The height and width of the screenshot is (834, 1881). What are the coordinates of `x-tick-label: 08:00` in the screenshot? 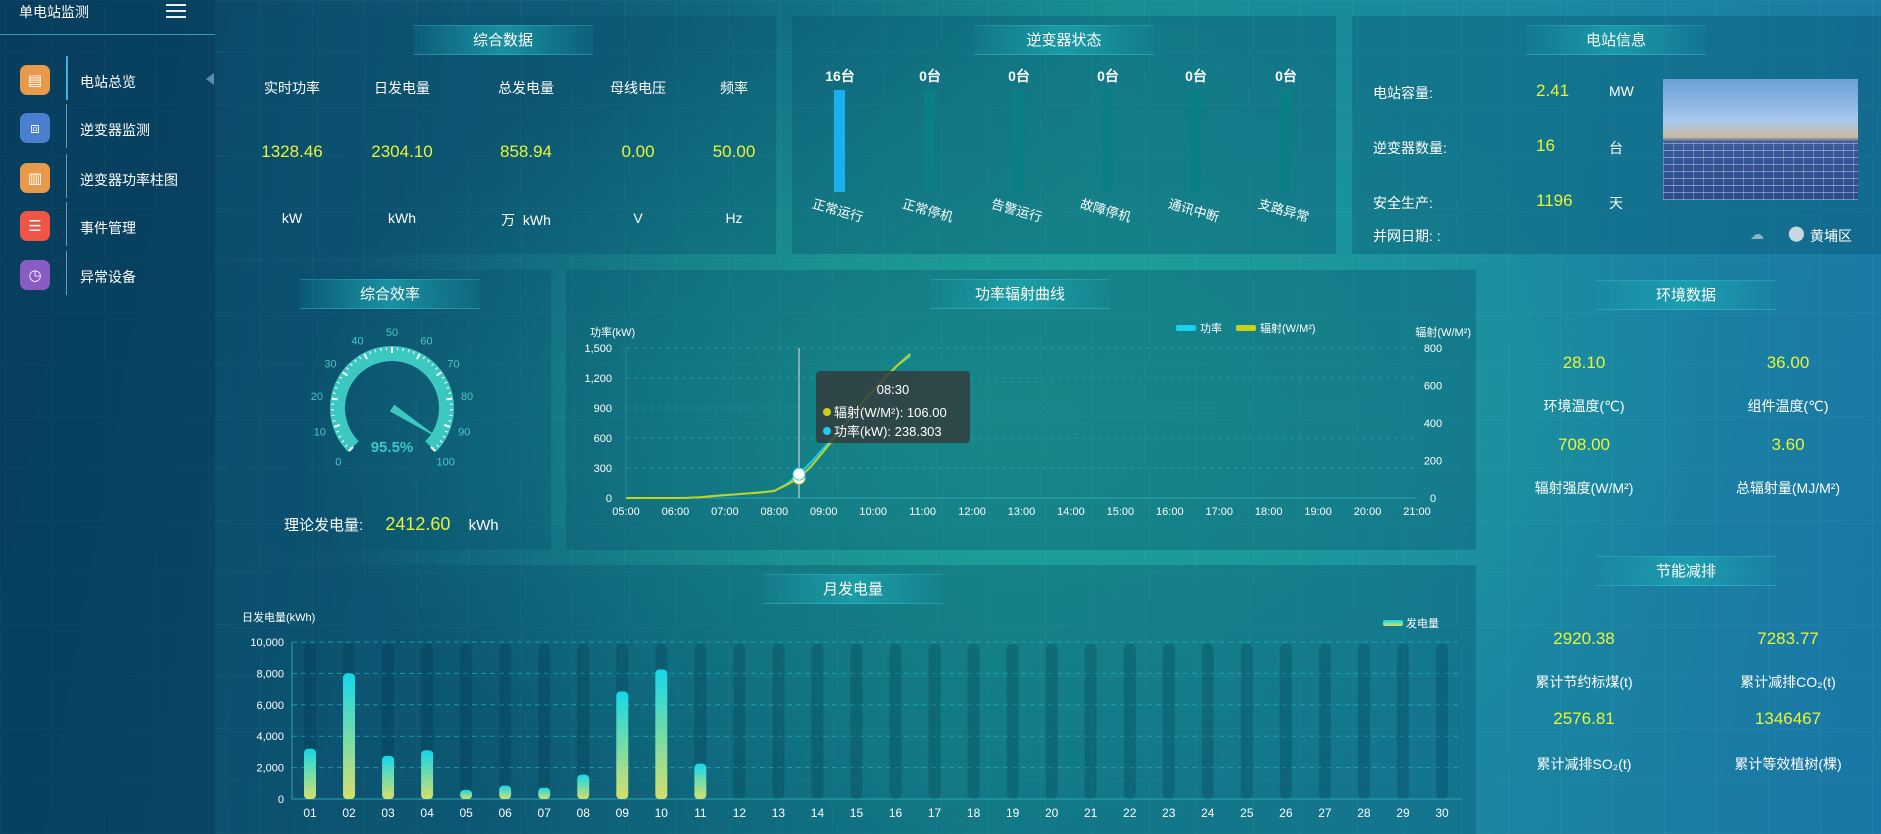 It's located at (775, 512).